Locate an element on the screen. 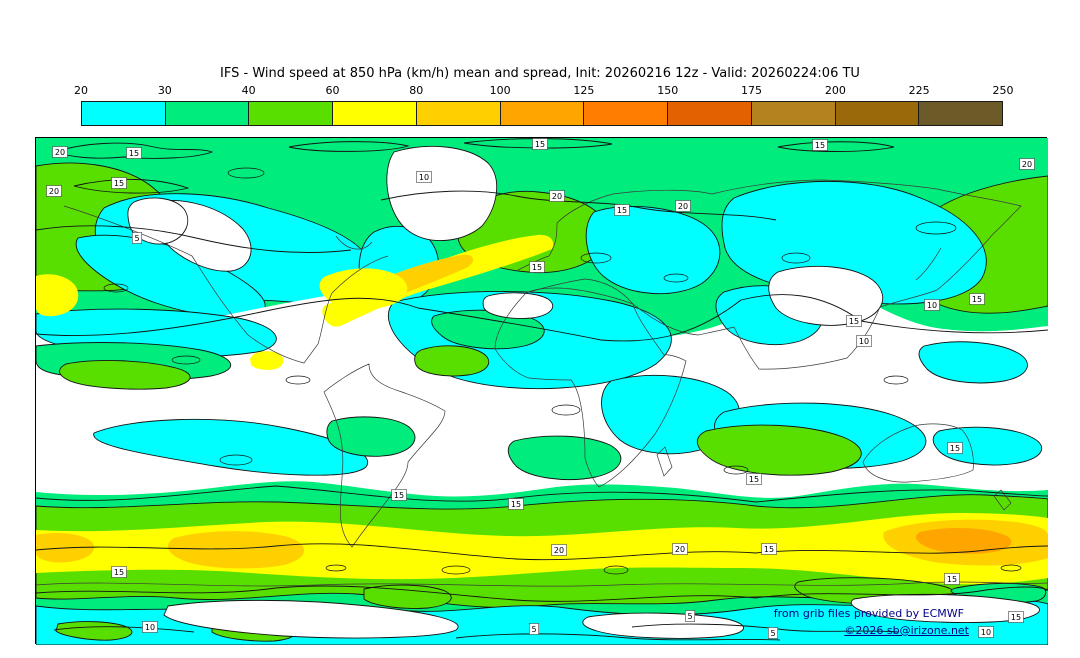  colorbar-tick: 80 is located at coordinates (416, 90).